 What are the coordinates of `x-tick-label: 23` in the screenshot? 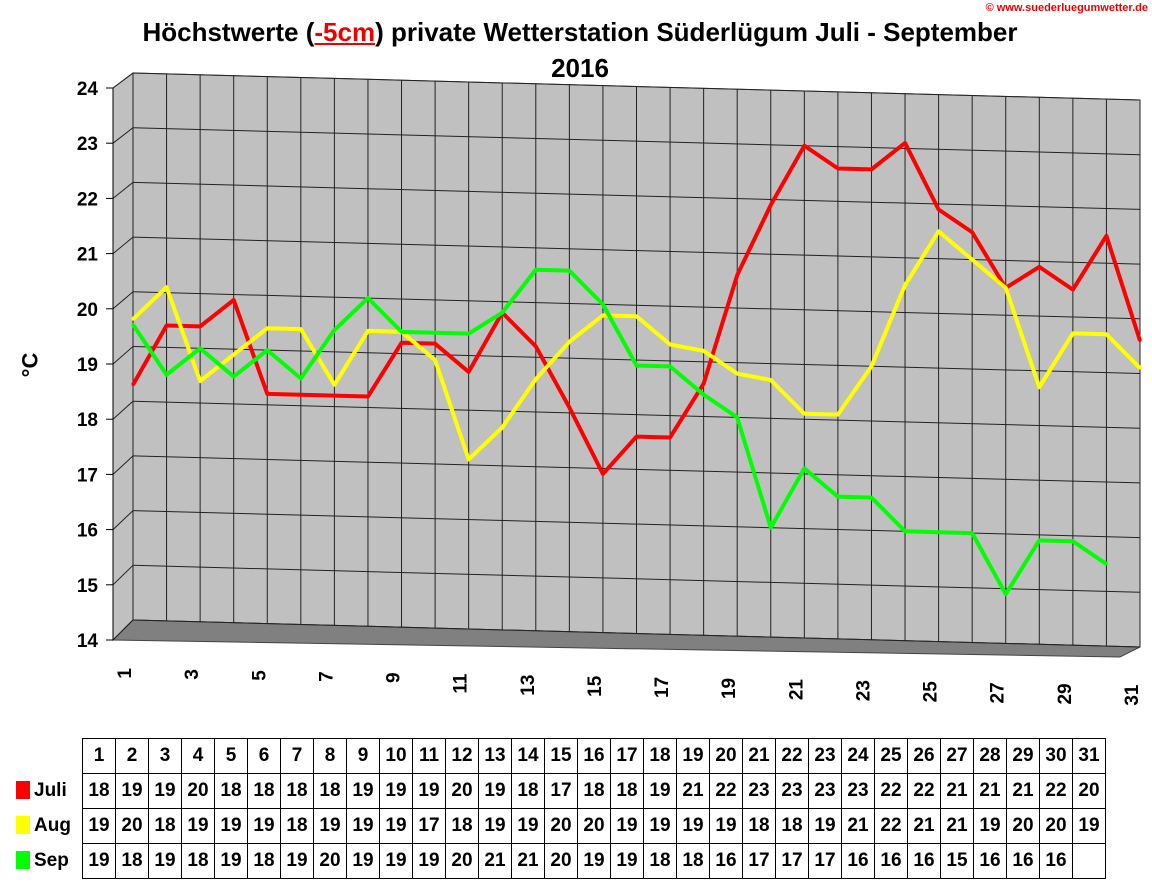 It's located at (863, 690).